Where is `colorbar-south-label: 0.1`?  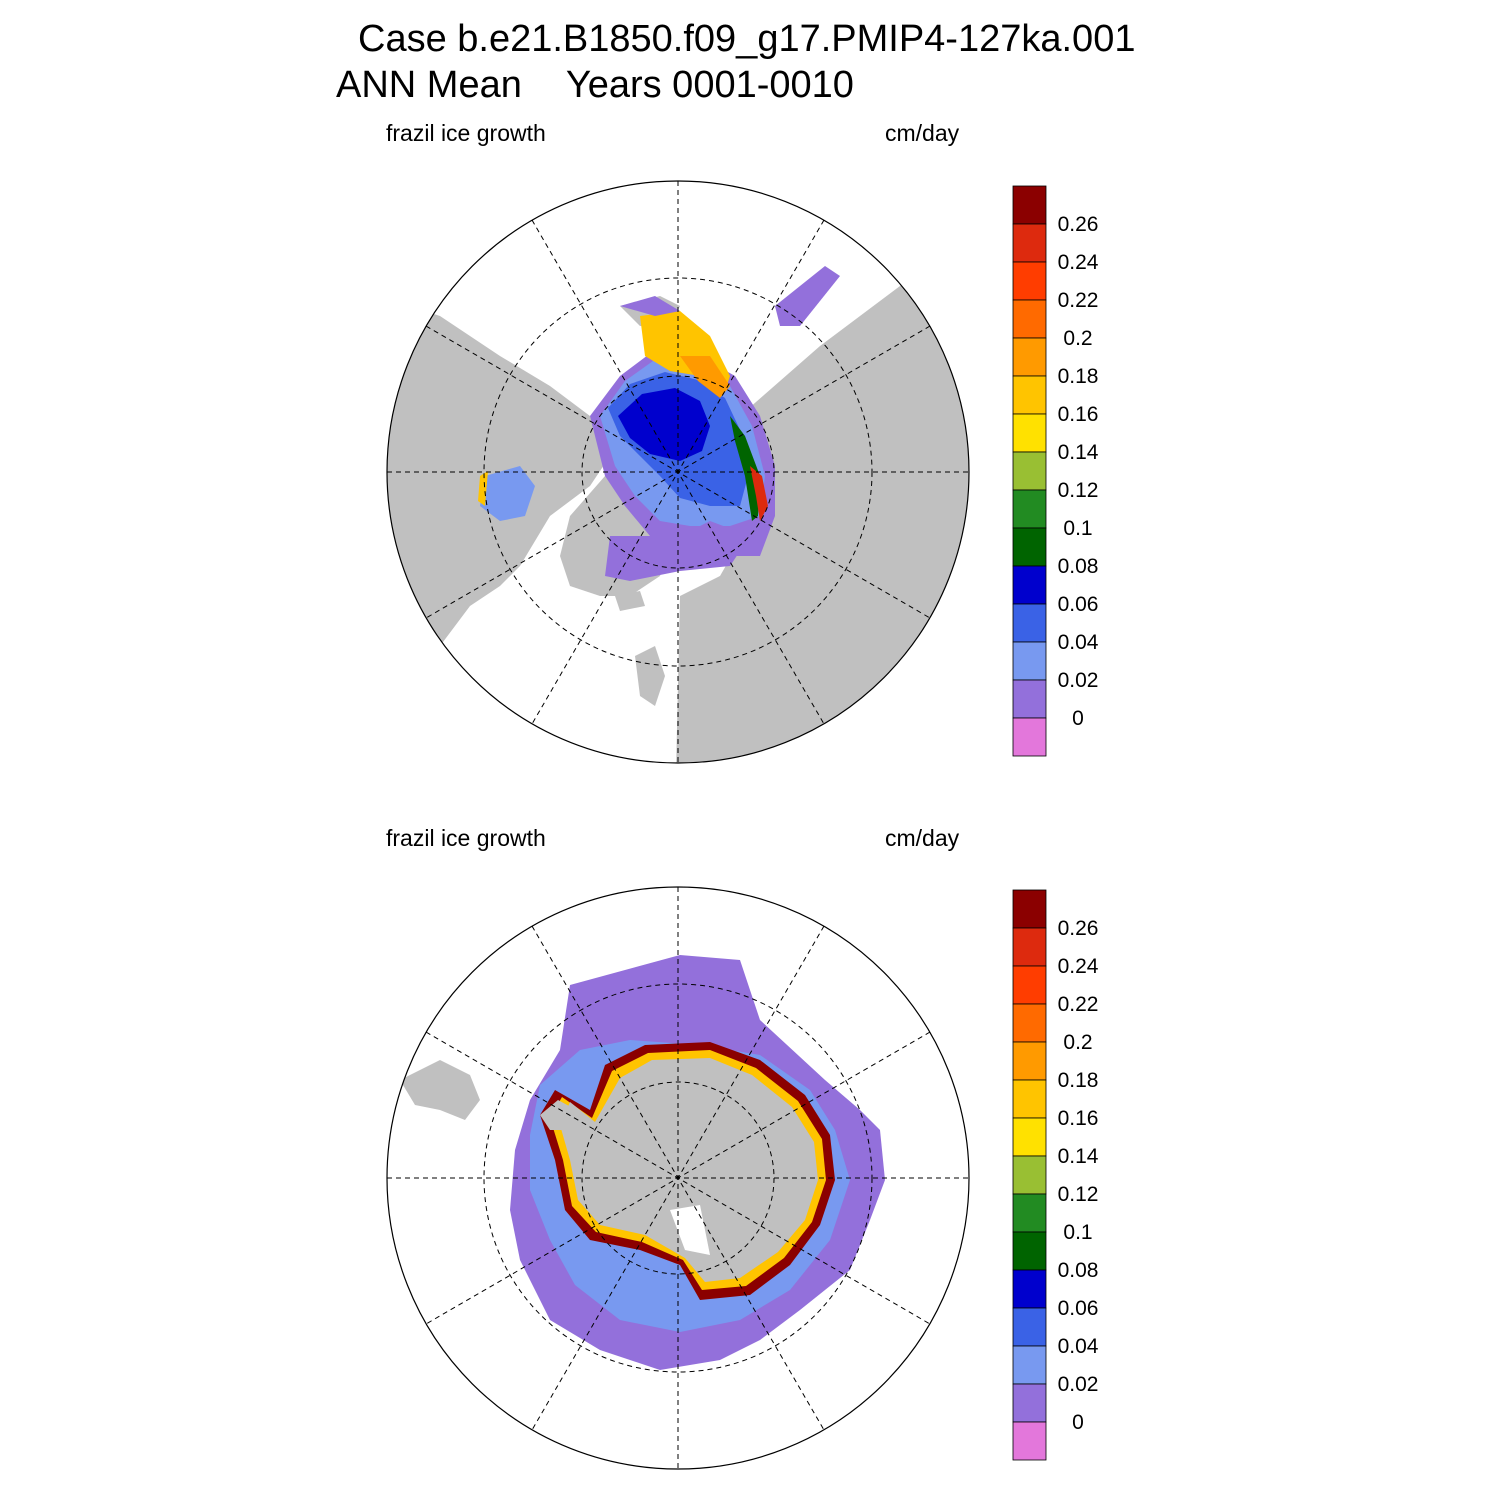 colorbar-south-label: 0.1 is located at coordinates (1077, 1232).